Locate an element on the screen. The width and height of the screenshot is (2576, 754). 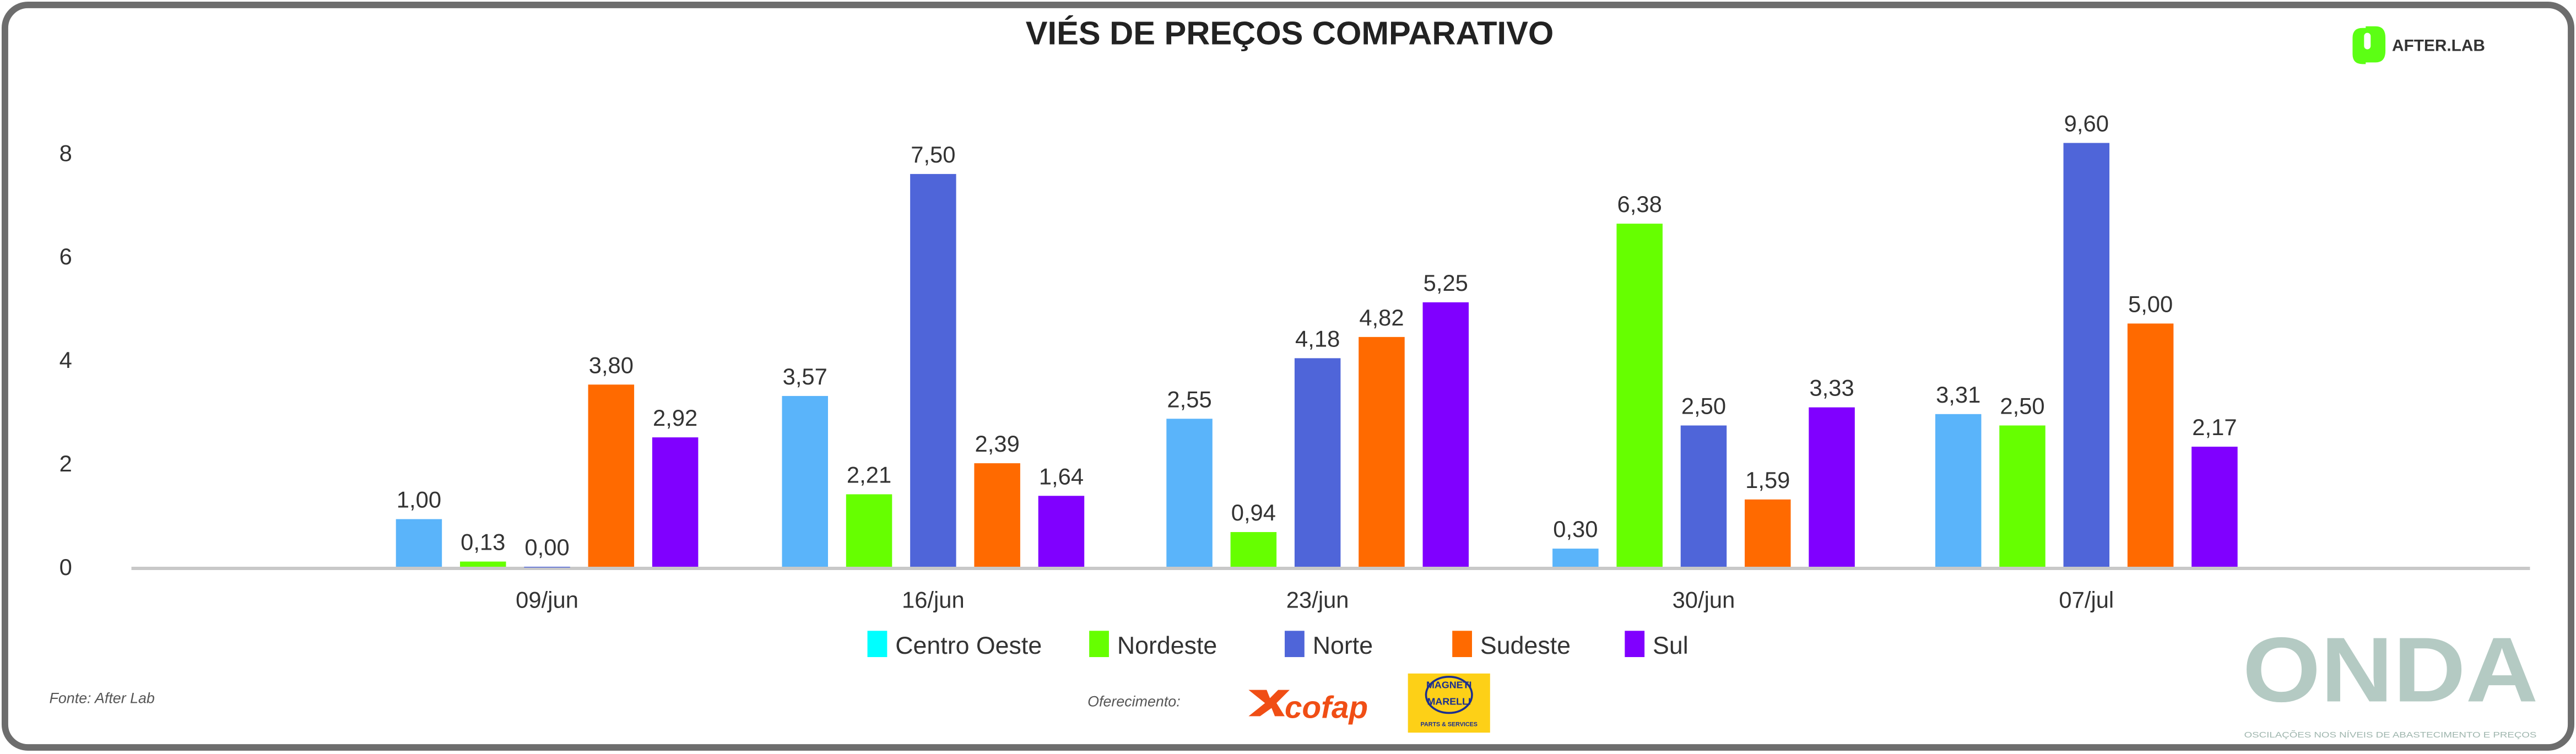
data-label: 0,94 is located at coordinates (1253, 512).